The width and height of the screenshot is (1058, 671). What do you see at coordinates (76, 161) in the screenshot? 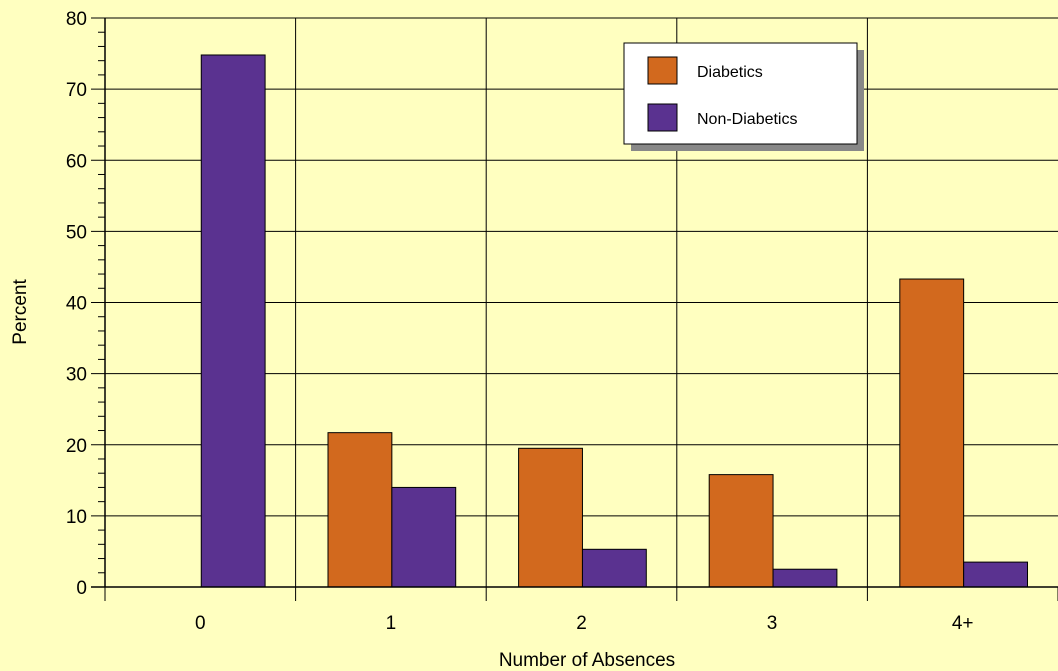
I see `y-tick-label: 60` at bounding box center [76, 161].